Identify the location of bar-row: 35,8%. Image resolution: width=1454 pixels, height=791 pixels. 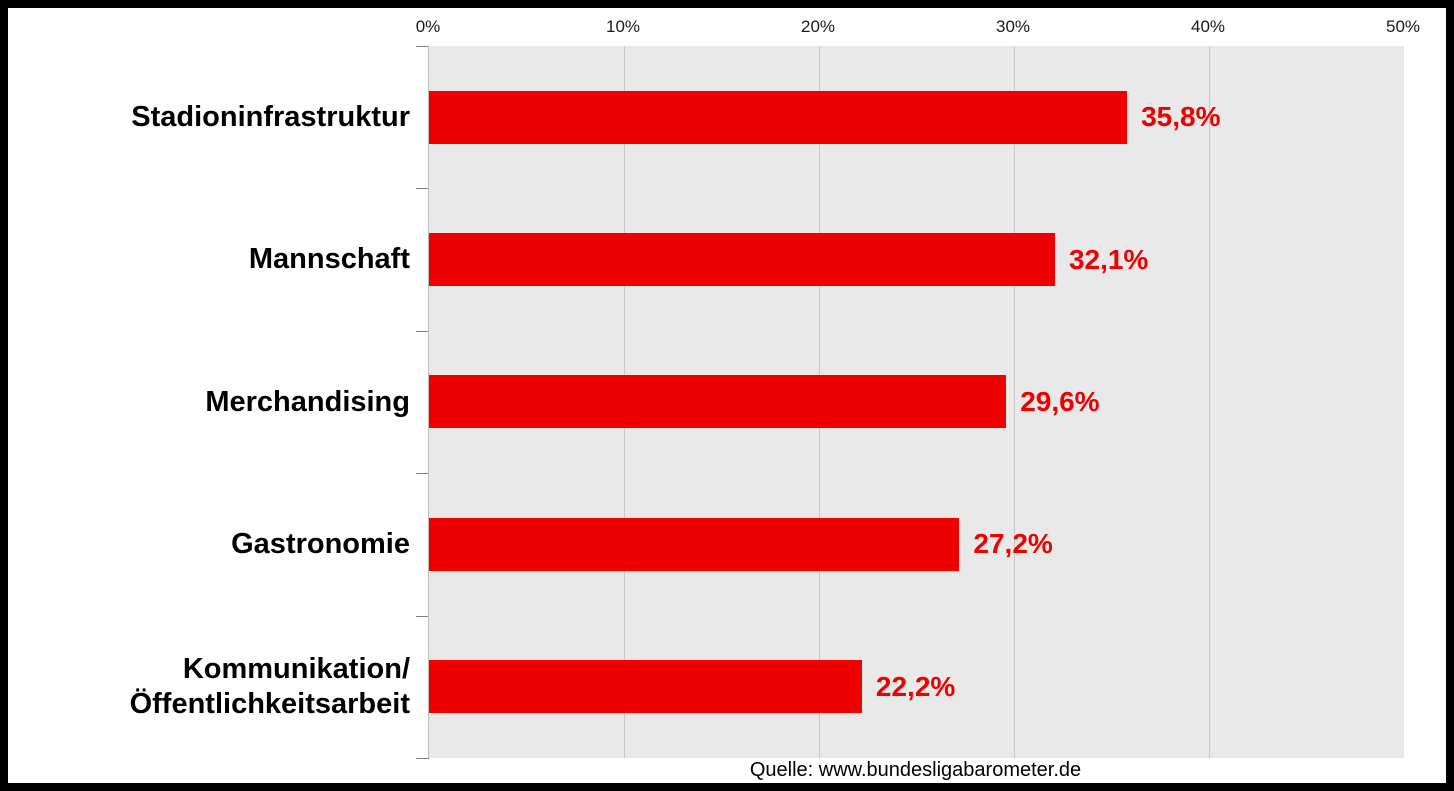
(916, 117).